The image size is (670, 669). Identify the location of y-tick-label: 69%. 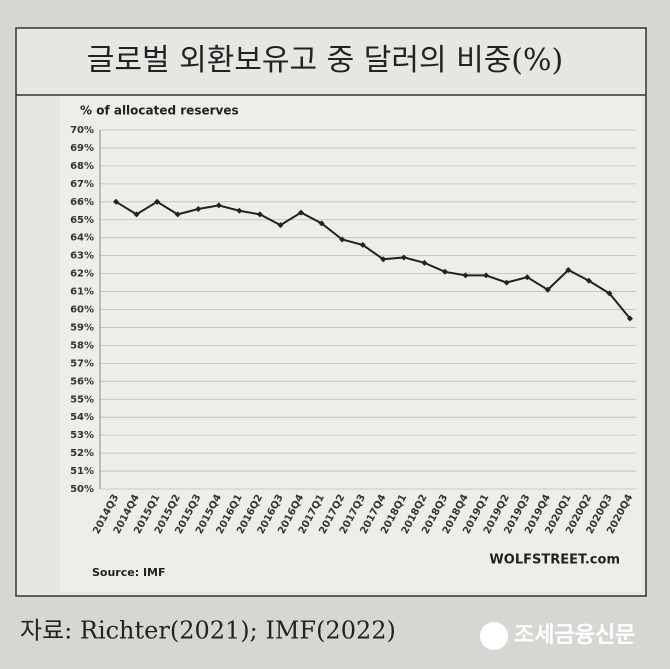
(82, 148).